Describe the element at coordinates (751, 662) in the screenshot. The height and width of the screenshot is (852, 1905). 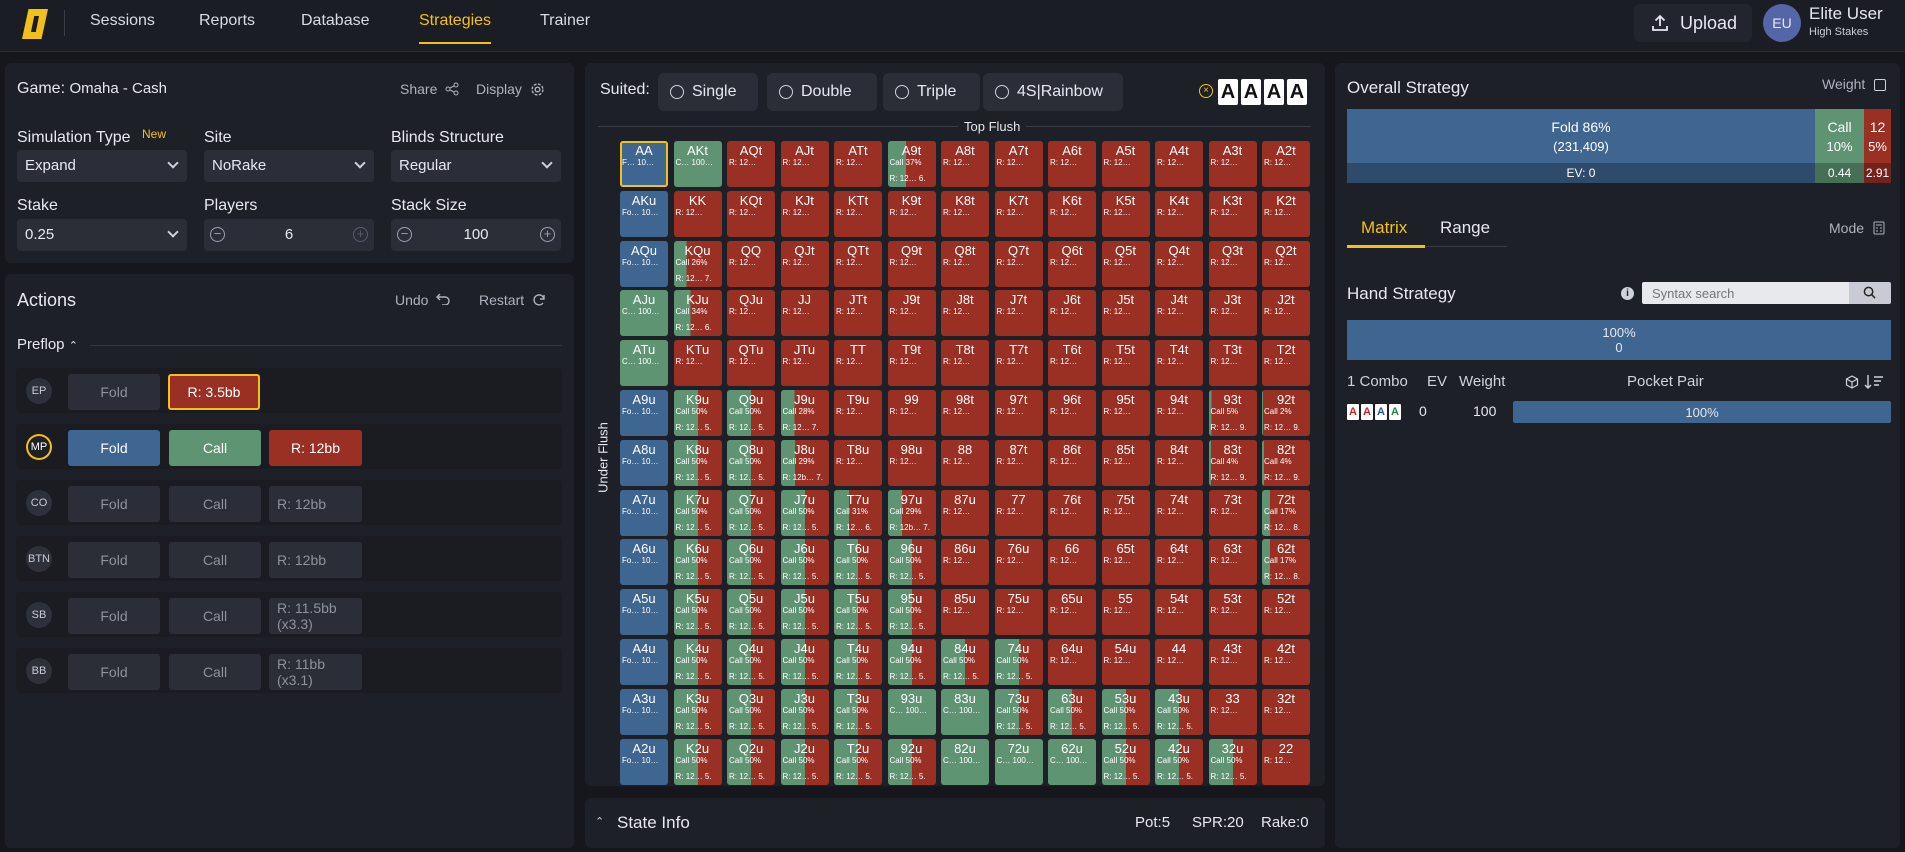
I see `matrix-cell-q4u: Q4u Call 50% R: 12… 5.` at that location.